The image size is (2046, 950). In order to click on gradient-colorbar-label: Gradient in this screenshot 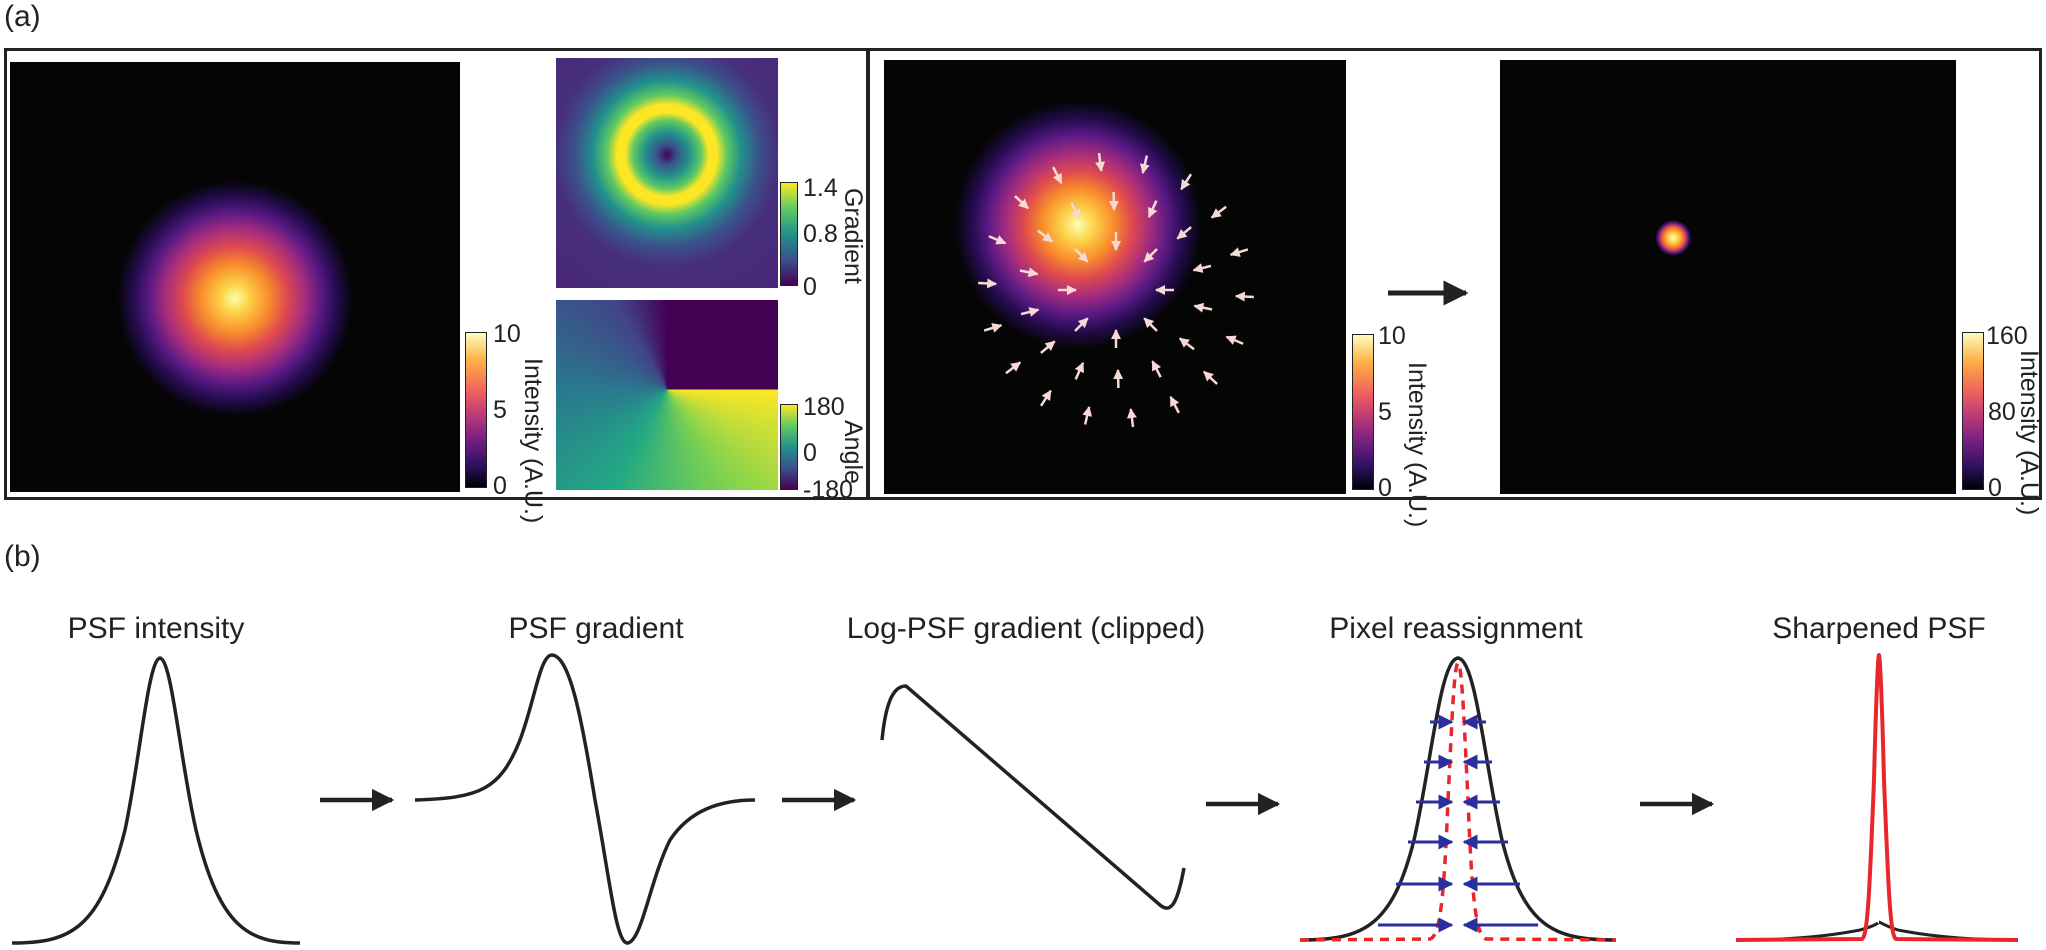, I will do `click(853, 236)`.